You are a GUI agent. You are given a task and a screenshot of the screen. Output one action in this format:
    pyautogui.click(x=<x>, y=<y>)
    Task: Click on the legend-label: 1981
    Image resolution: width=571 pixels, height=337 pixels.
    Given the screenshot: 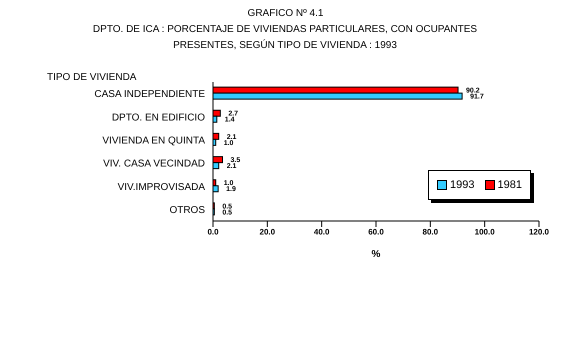 What is the action you would take?
    pyautogui.click(x=509, y=185)
    